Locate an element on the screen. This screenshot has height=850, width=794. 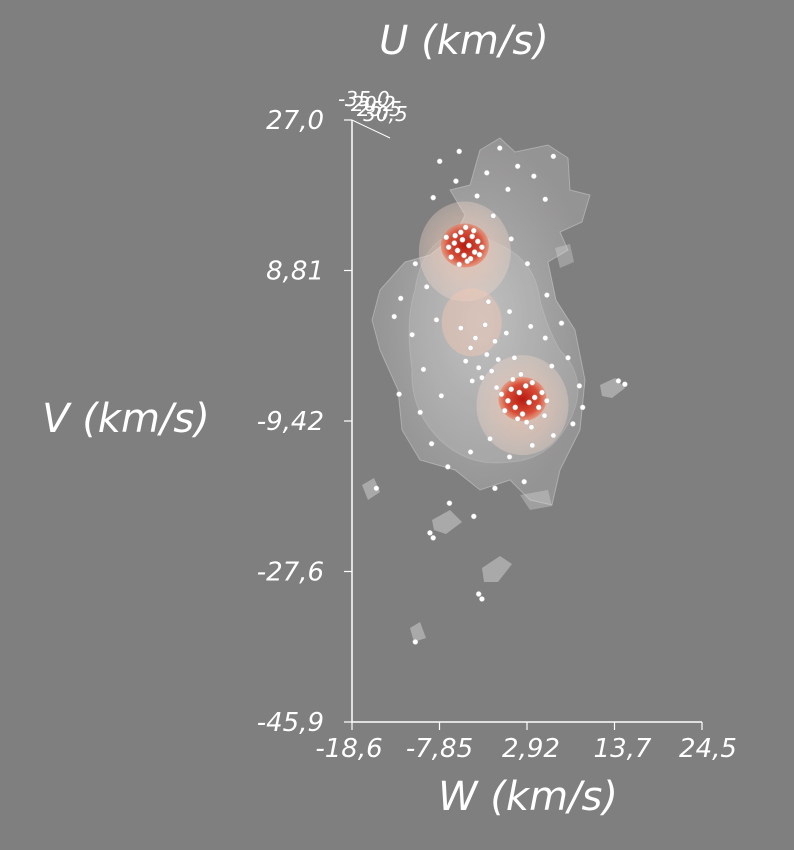
w-tick-label-1: -18,6 is located at coordinates (348, 749).